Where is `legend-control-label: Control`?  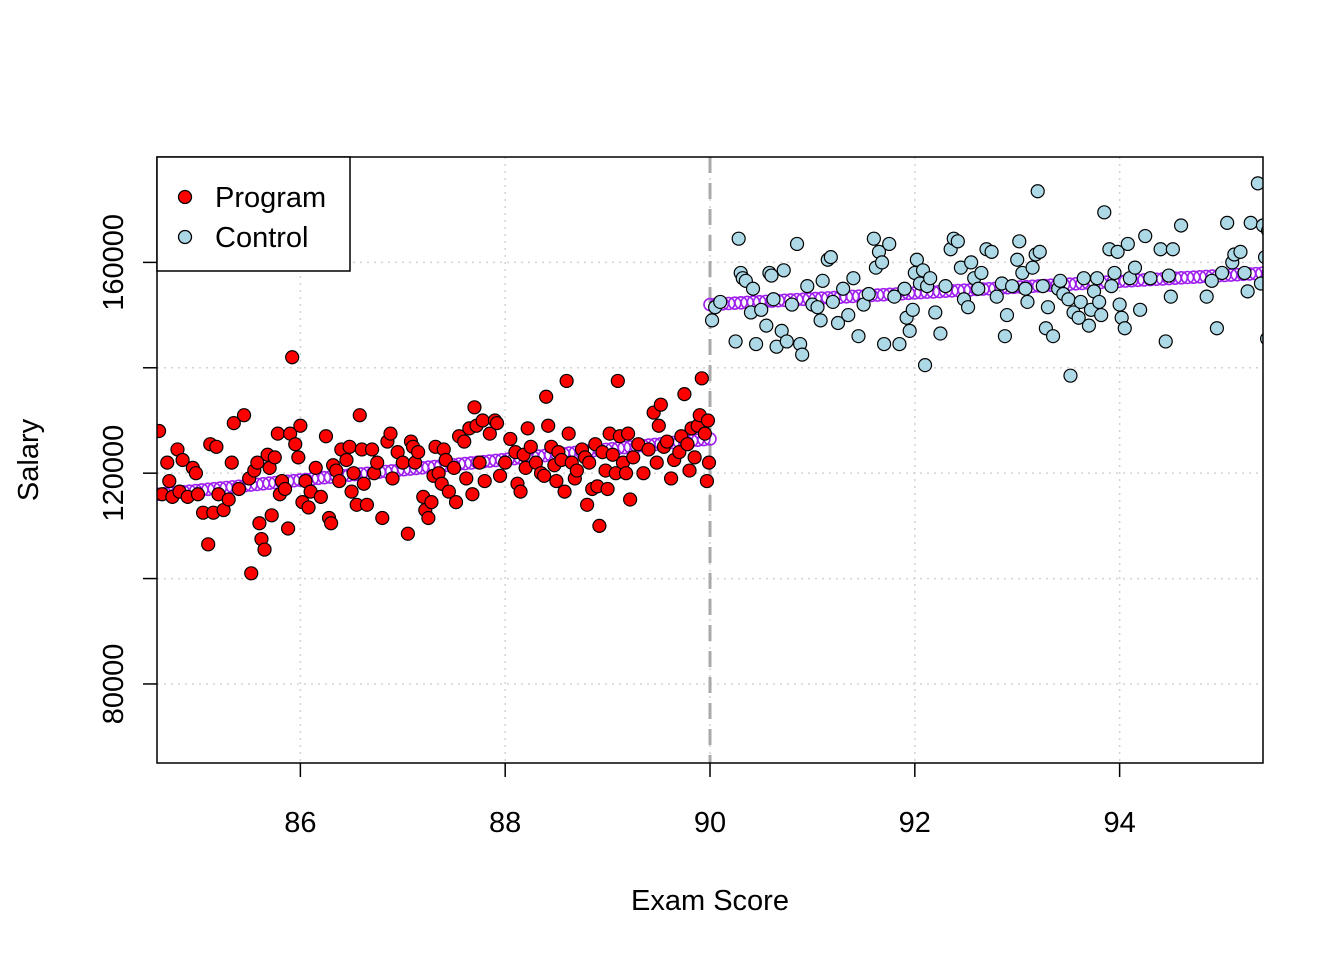
legend-control-label: Control is located at coordinates (262, 238).